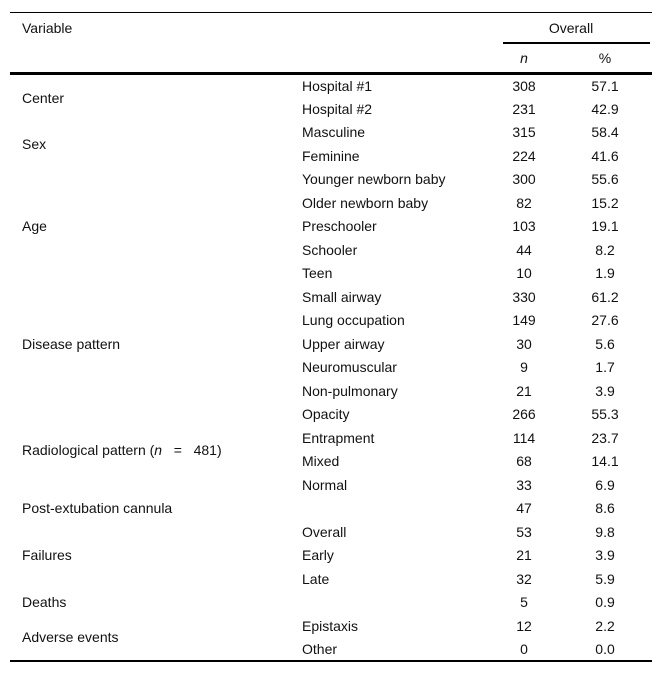  I want to click on table-row: Lung occupation 149 27.6, so click(331, 321).